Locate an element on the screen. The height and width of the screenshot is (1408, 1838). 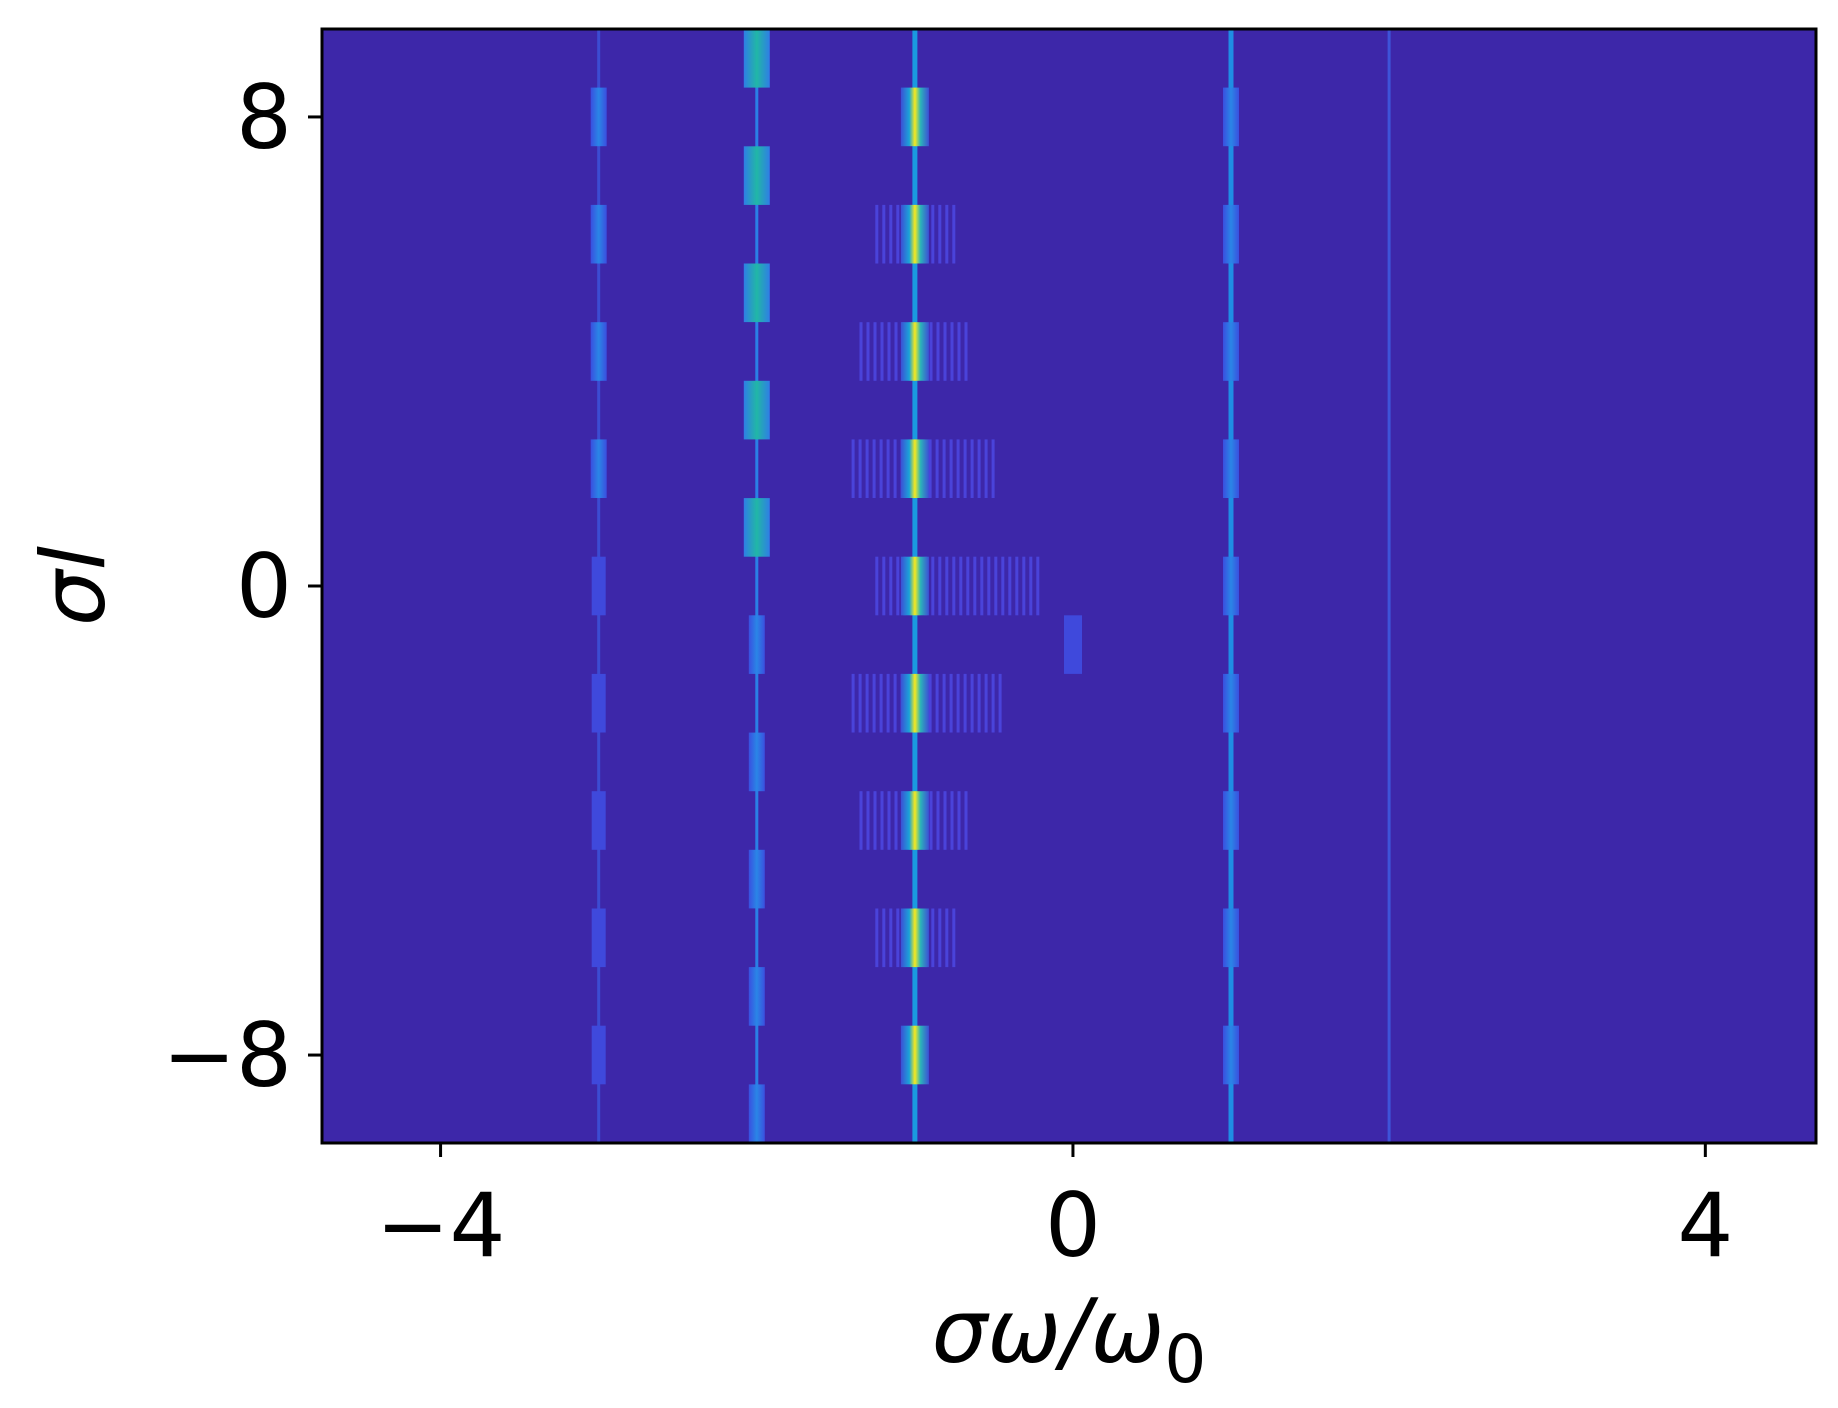
x-axis-label: σω/ω0 is located at coordinates (1069, 1339).